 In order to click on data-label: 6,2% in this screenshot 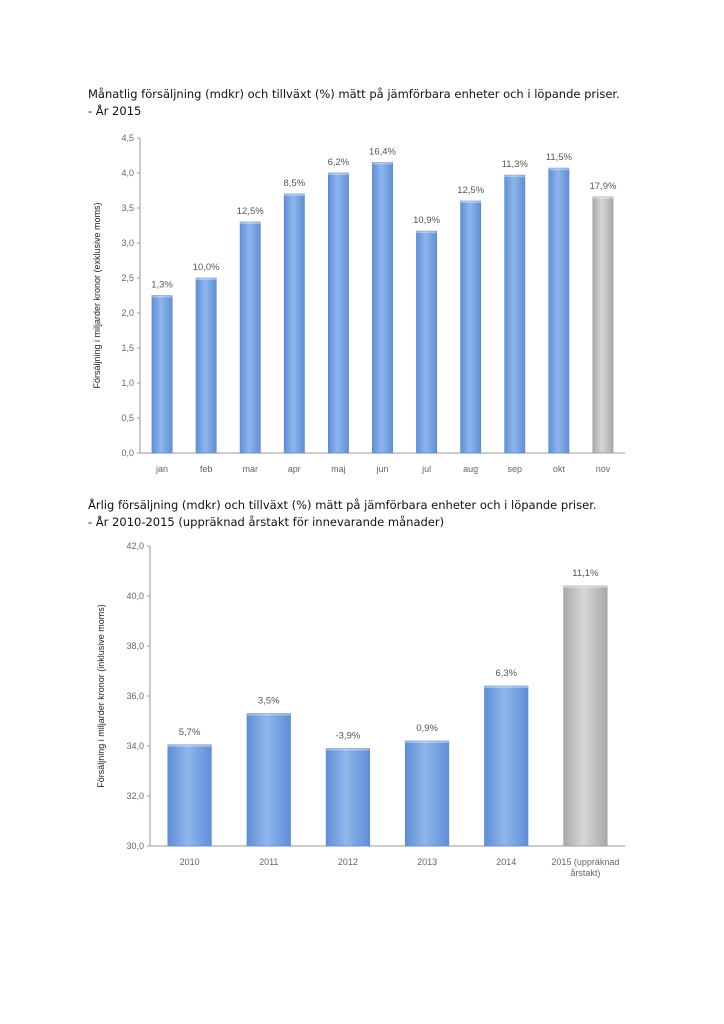, I will do `click(339, 162)`.